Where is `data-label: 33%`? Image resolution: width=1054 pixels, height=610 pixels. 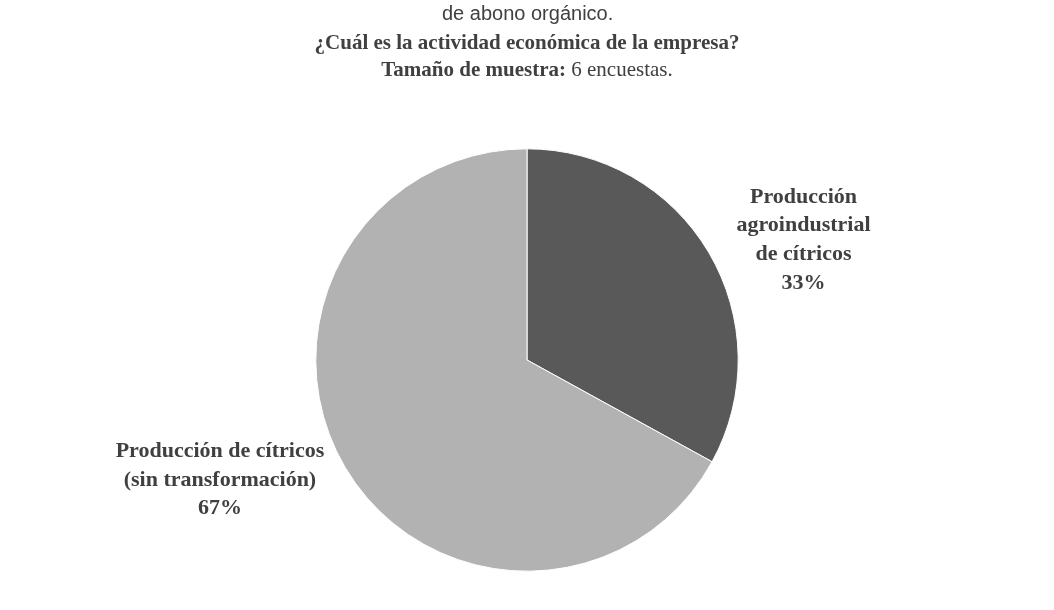
data-label: 33% is located at coordinates (803, 281).